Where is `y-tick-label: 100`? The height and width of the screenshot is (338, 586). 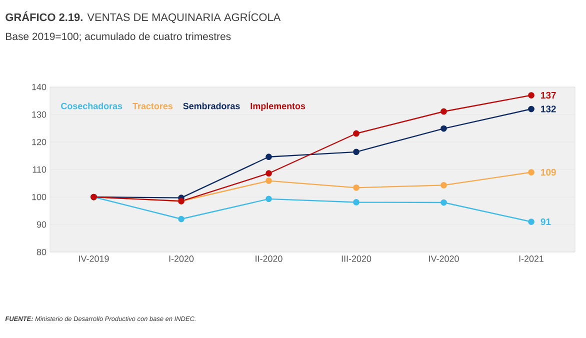 y-tick-label: 100 is located at coordinates (39, 197).